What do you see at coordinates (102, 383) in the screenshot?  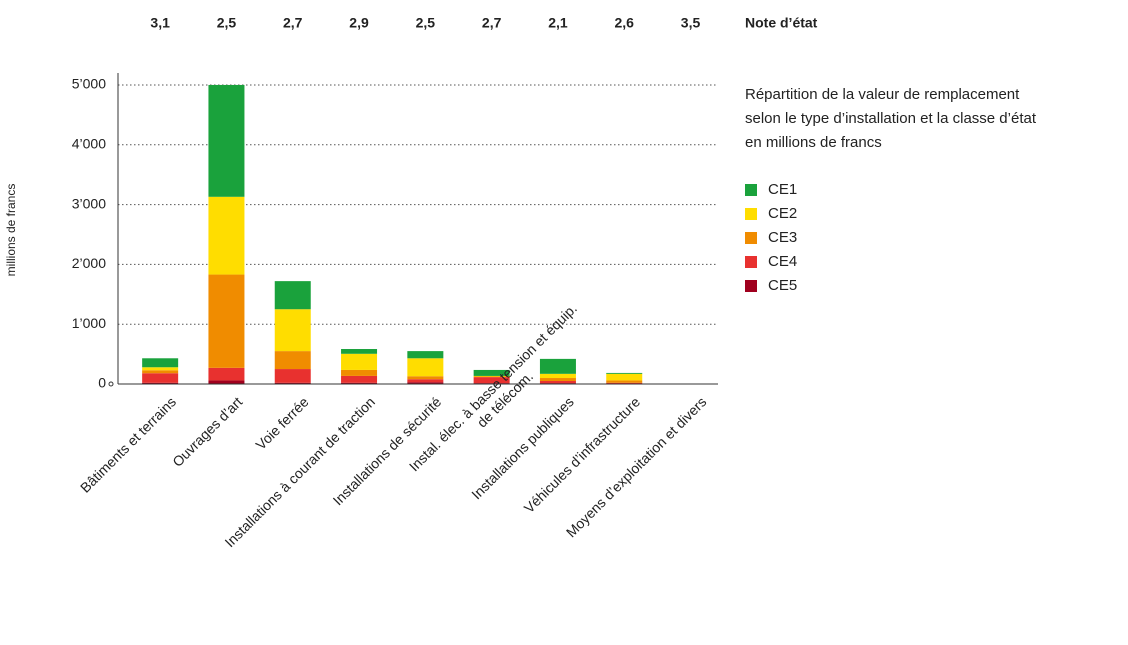 I see `y-tick-label: 0` at bounding box center [102, 383].